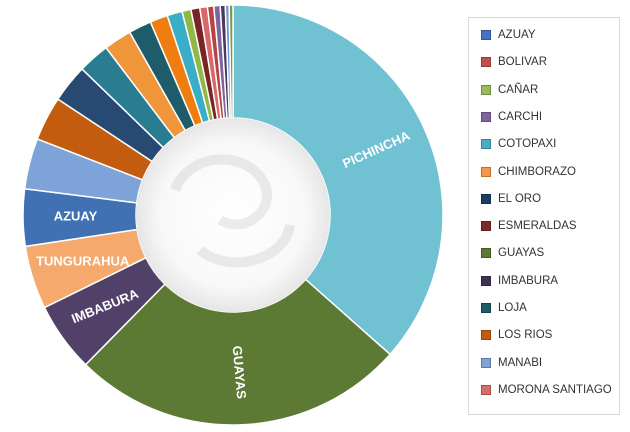 This screenshot has height=432, width=630. I want to click on legend-item: CAÑAR, so click(509, 90).